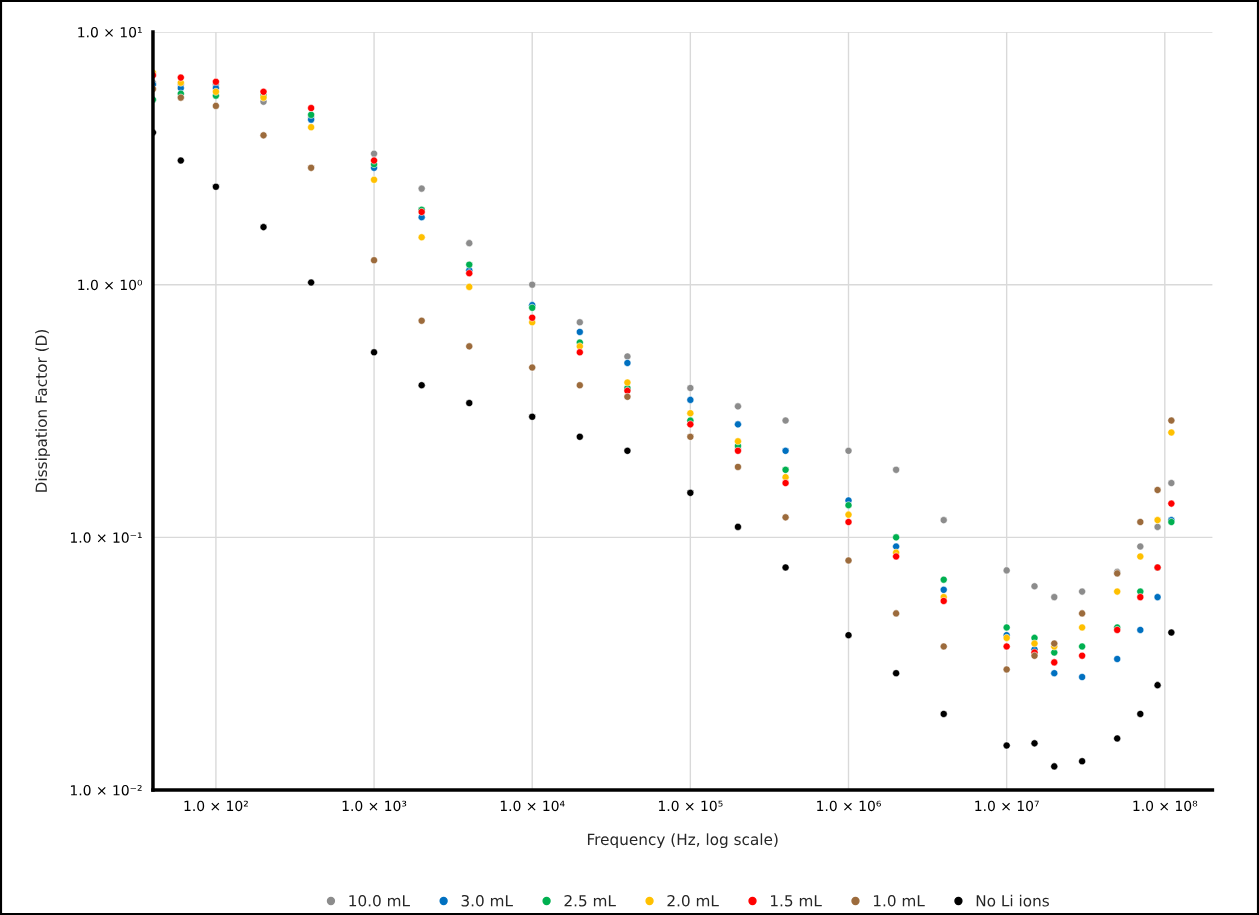 This screenshot has width=1259, height=915. I want to click on x-tick-label: 1.0 × 10⁴, so click(532, 806).